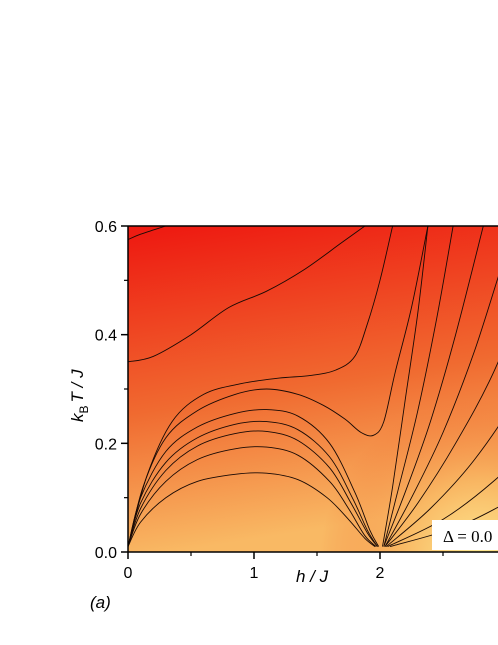 The width and height of the screenshot is (498, 645). I want to click on x-tick-label: 2, so click(380, 573).